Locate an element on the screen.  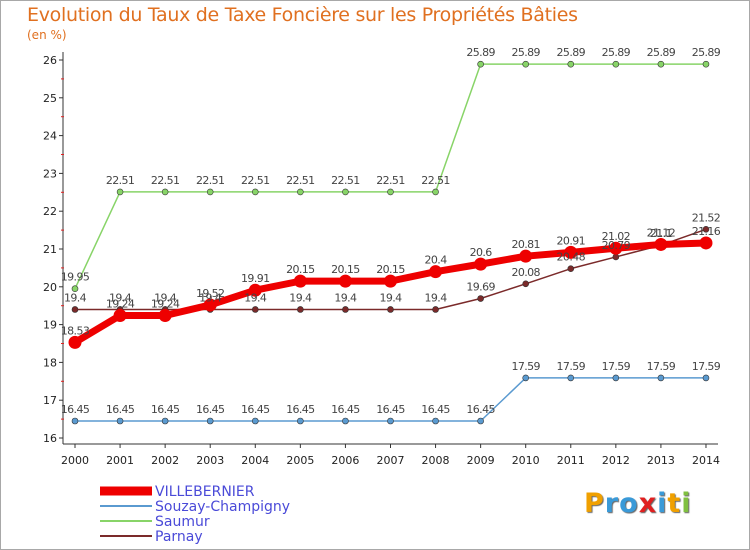
x-tick-label: 2006 is located at coordinates (345, 460).